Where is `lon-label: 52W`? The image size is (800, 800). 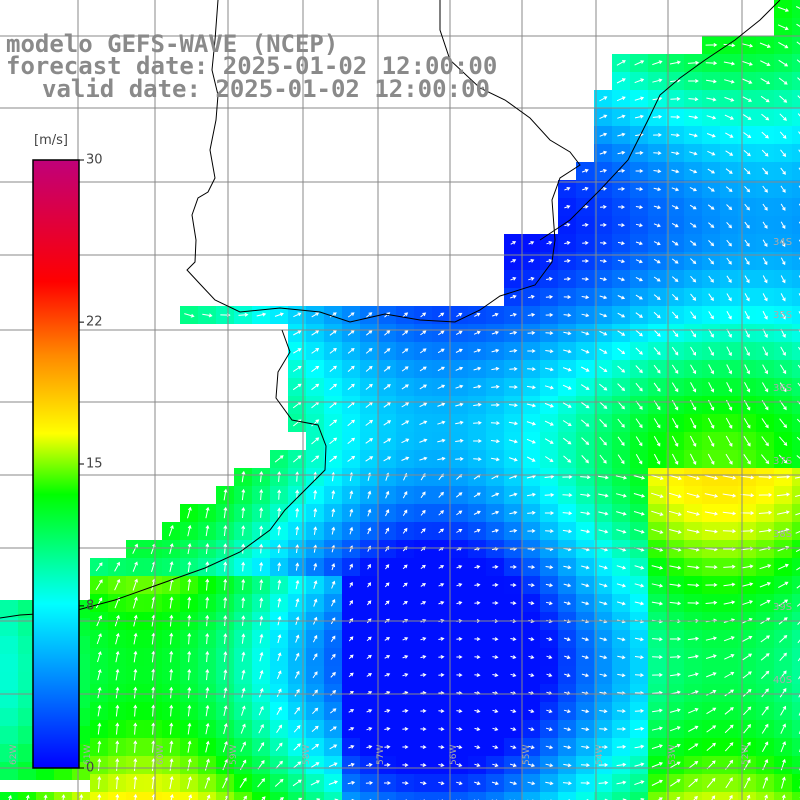 lon-label: 52W is located at coordinates (746, 755).